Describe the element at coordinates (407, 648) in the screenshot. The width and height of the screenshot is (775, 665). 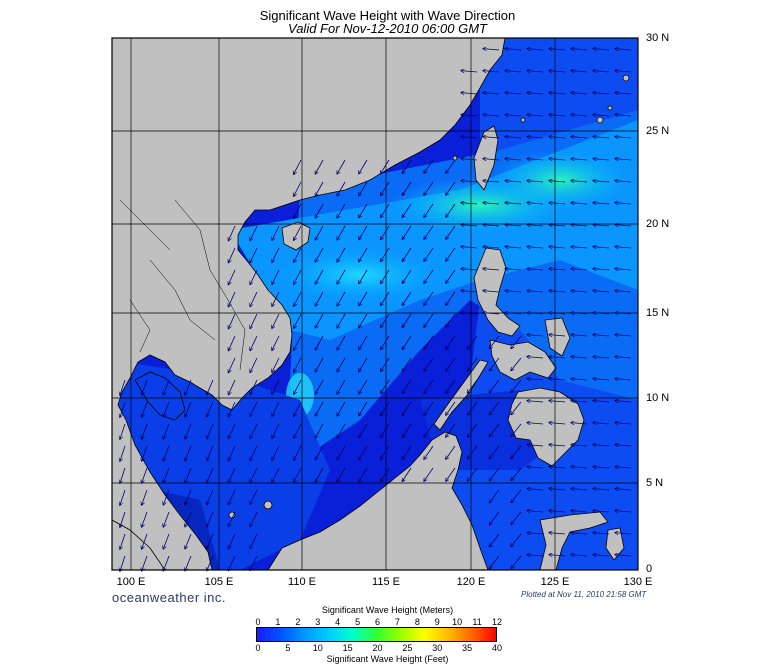
I see `feet-tick: 25` at that location.